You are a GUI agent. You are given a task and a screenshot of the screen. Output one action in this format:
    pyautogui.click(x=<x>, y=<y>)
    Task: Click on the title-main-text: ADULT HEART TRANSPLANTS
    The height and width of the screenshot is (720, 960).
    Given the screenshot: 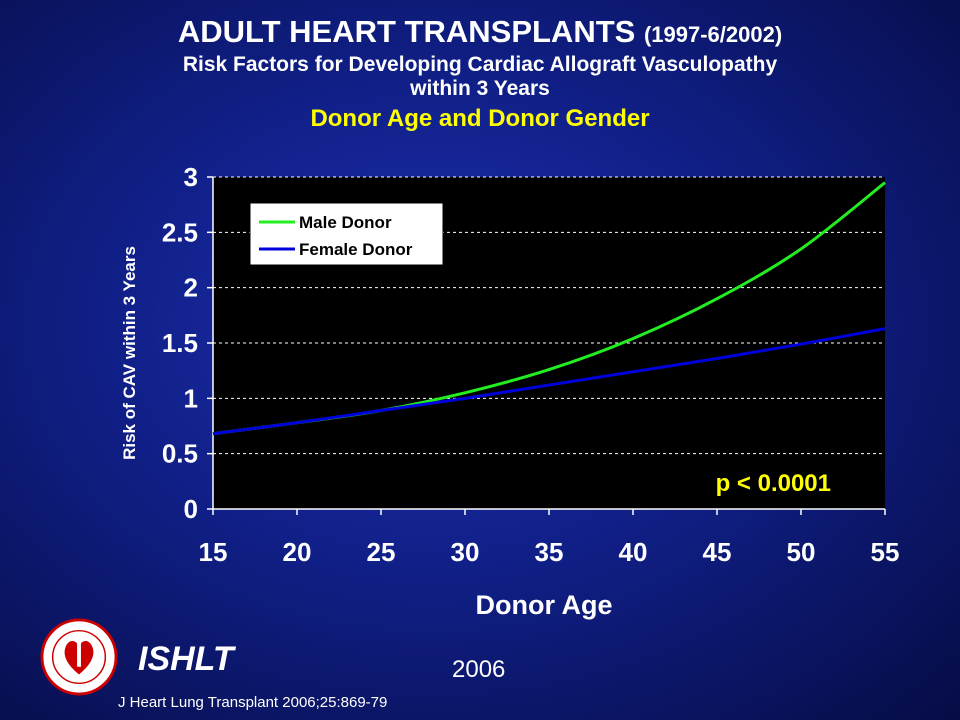 What is the action you would take?
    pyautogui.click(x=406, y=31)
    